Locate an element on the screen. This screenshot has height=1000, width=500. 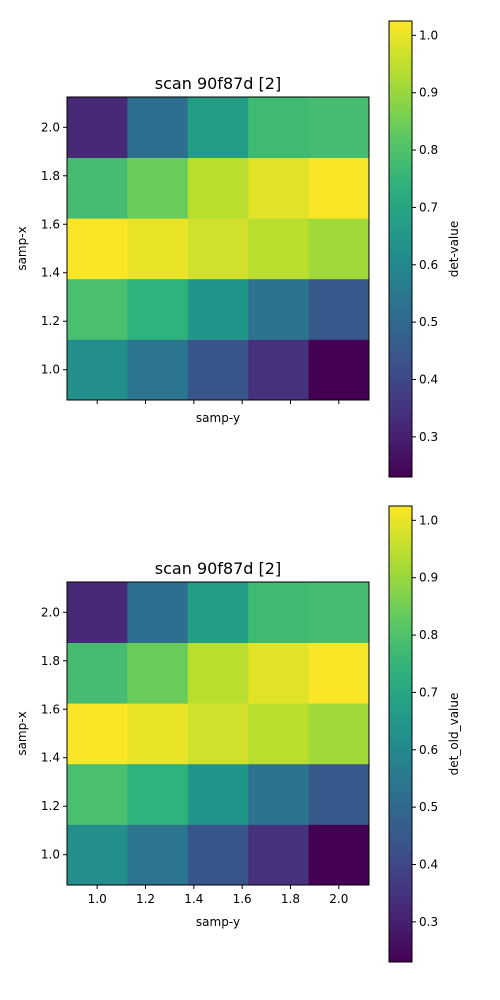
x-tick-label: 1.4 is located at coordinates (193, 899).